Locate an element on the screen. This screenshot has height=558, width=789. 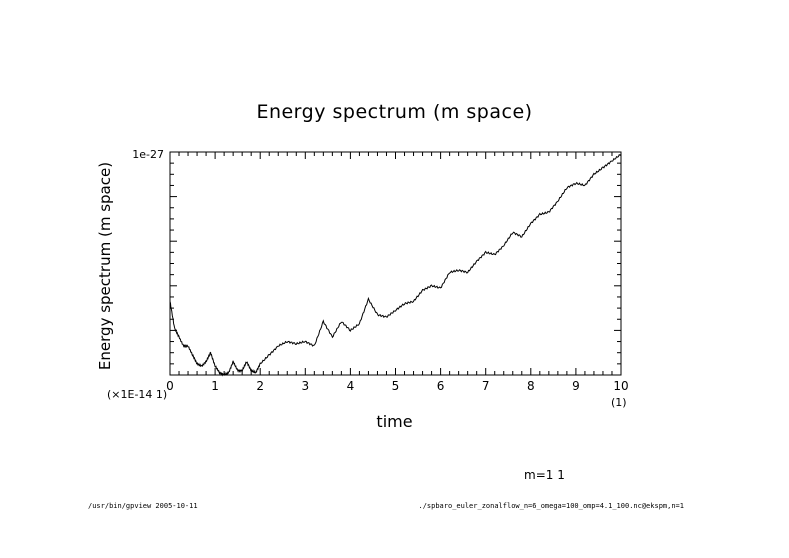
x-tick-labels: 0 1 2 3 4 5 6 7 8 9 10 is located at coordinates (397, 386).